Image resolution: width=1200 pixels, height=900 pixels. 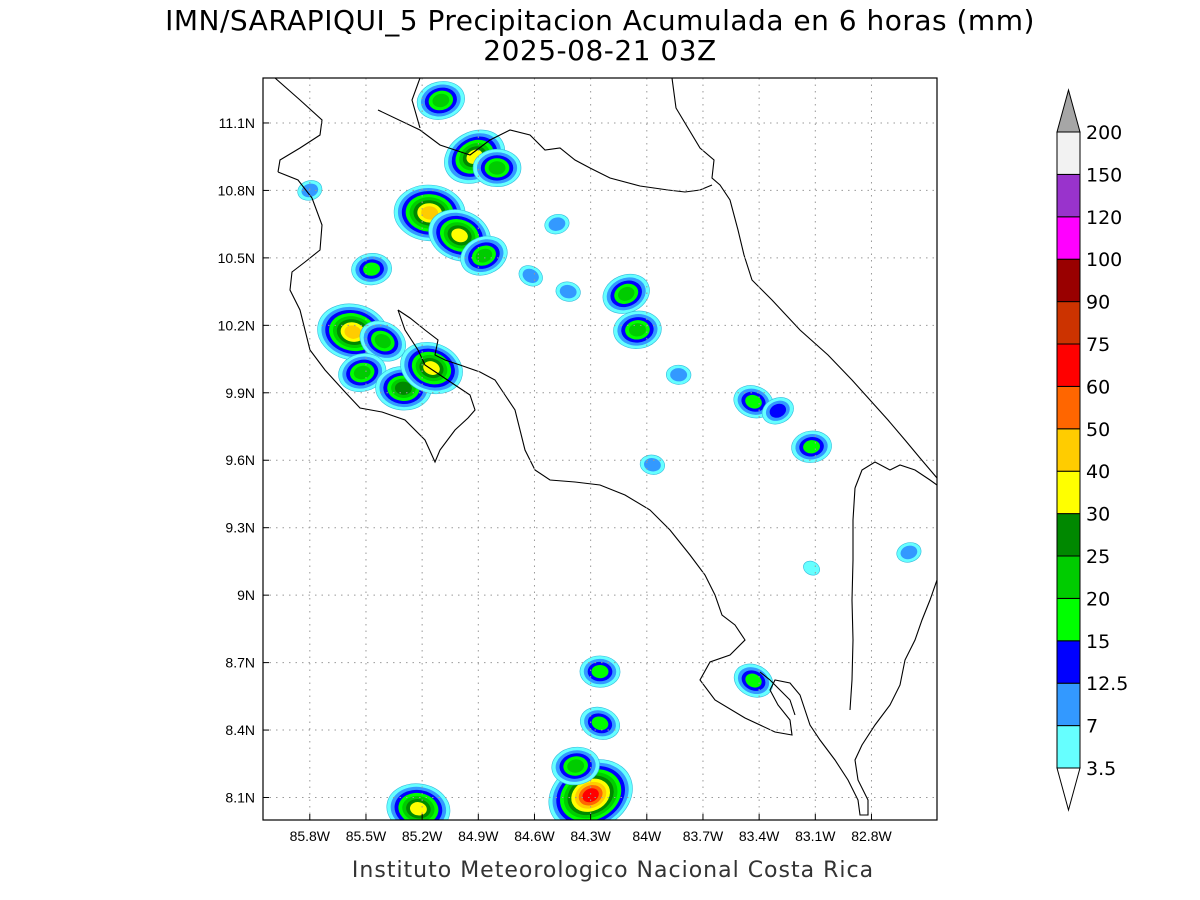 I want to click on colorbar-label: 75, so click(x=1098, y=345).